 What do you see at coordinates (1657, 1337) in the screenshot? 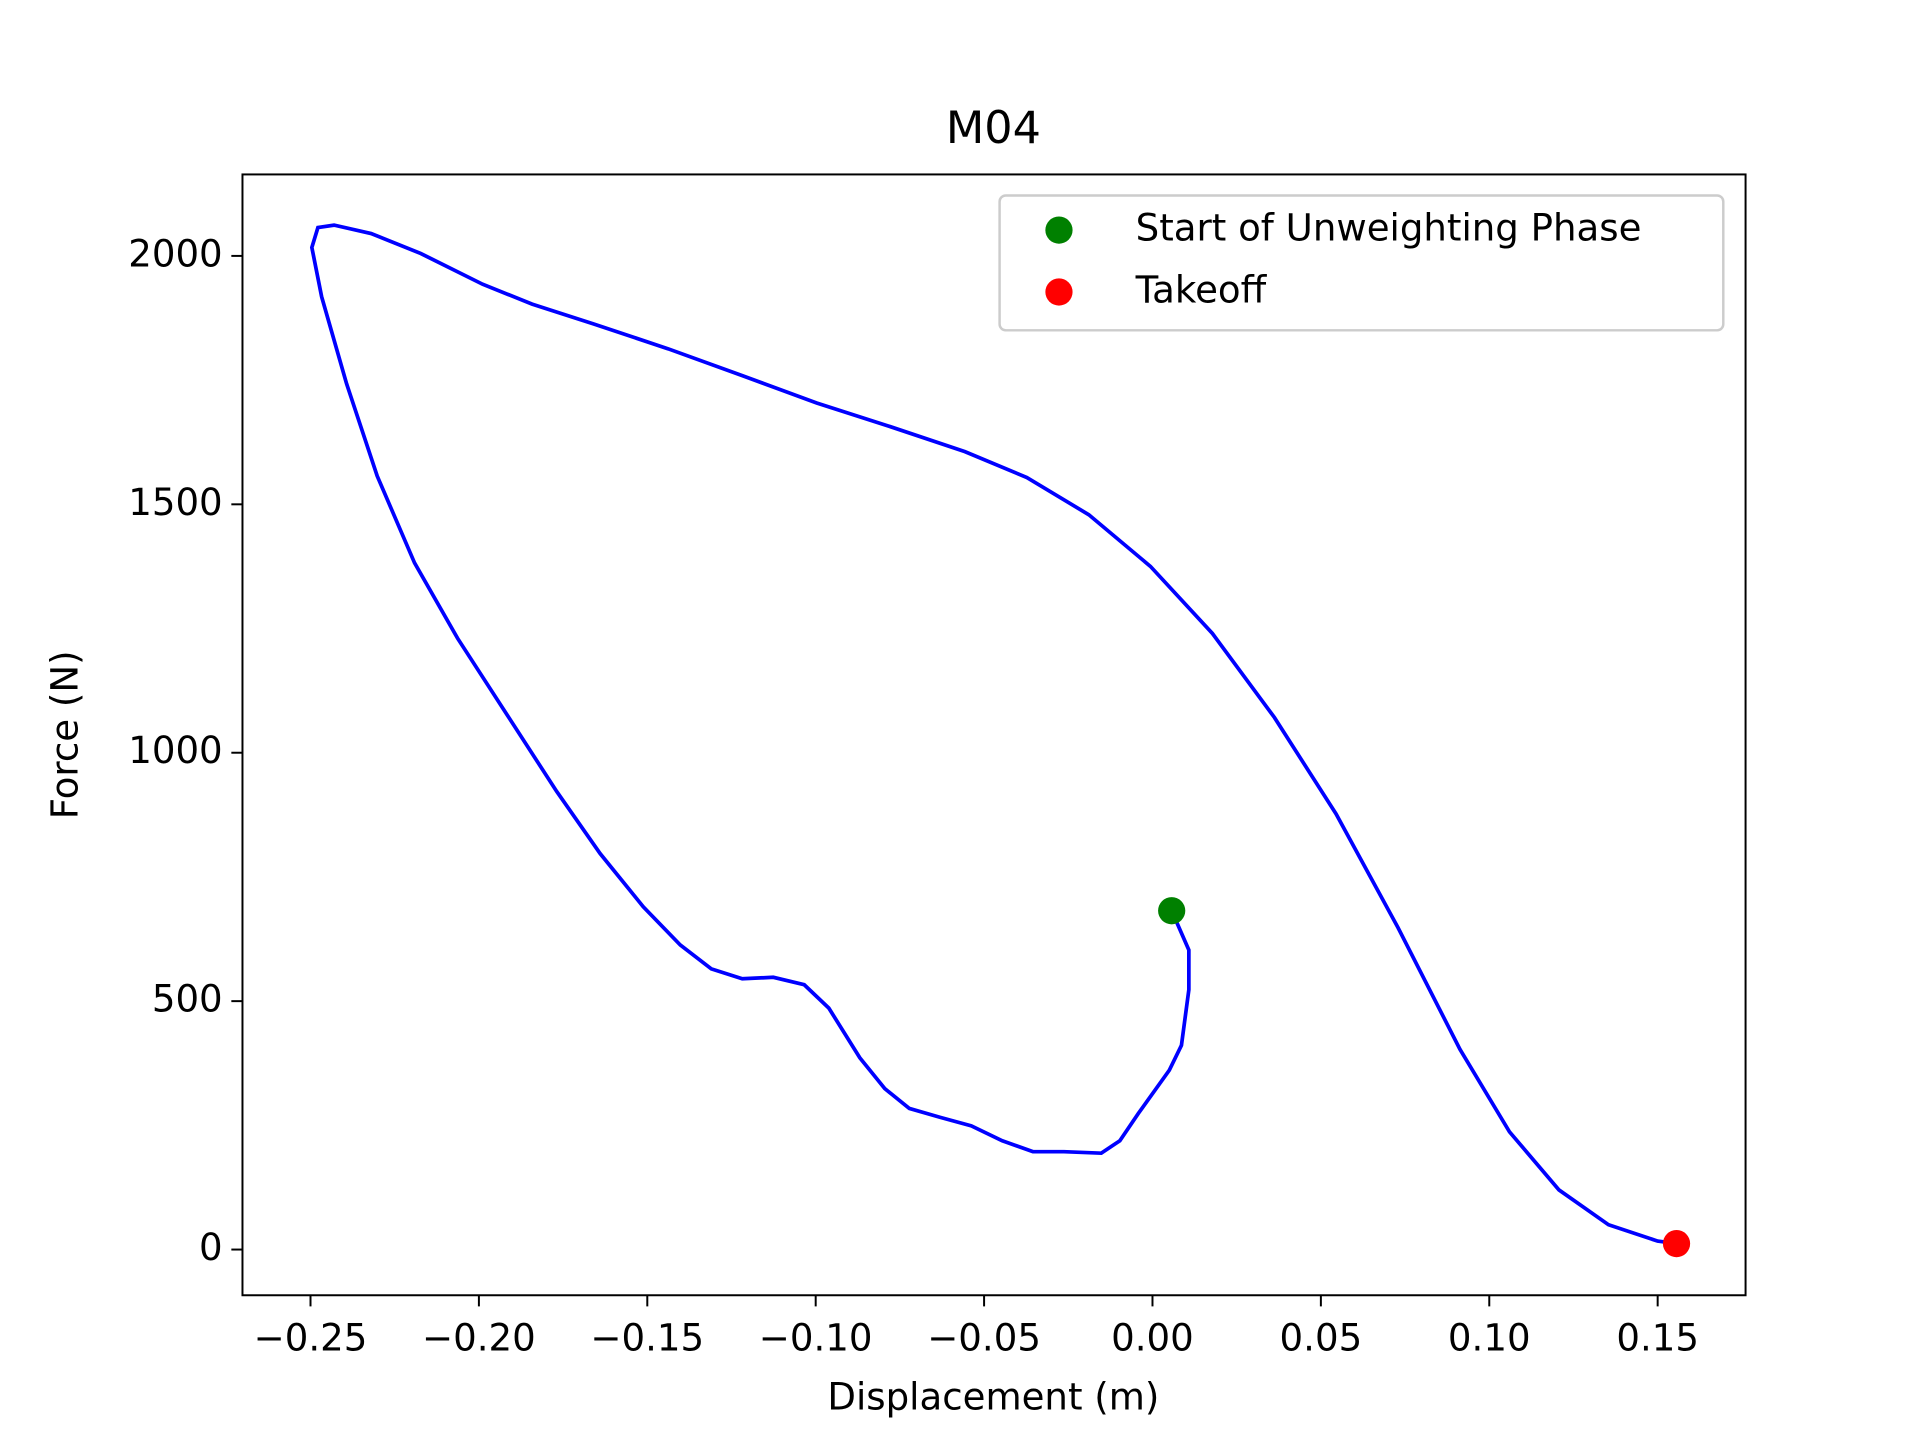
I see `x-tick-label: 0.15` at bounding box center [1657, 1337].